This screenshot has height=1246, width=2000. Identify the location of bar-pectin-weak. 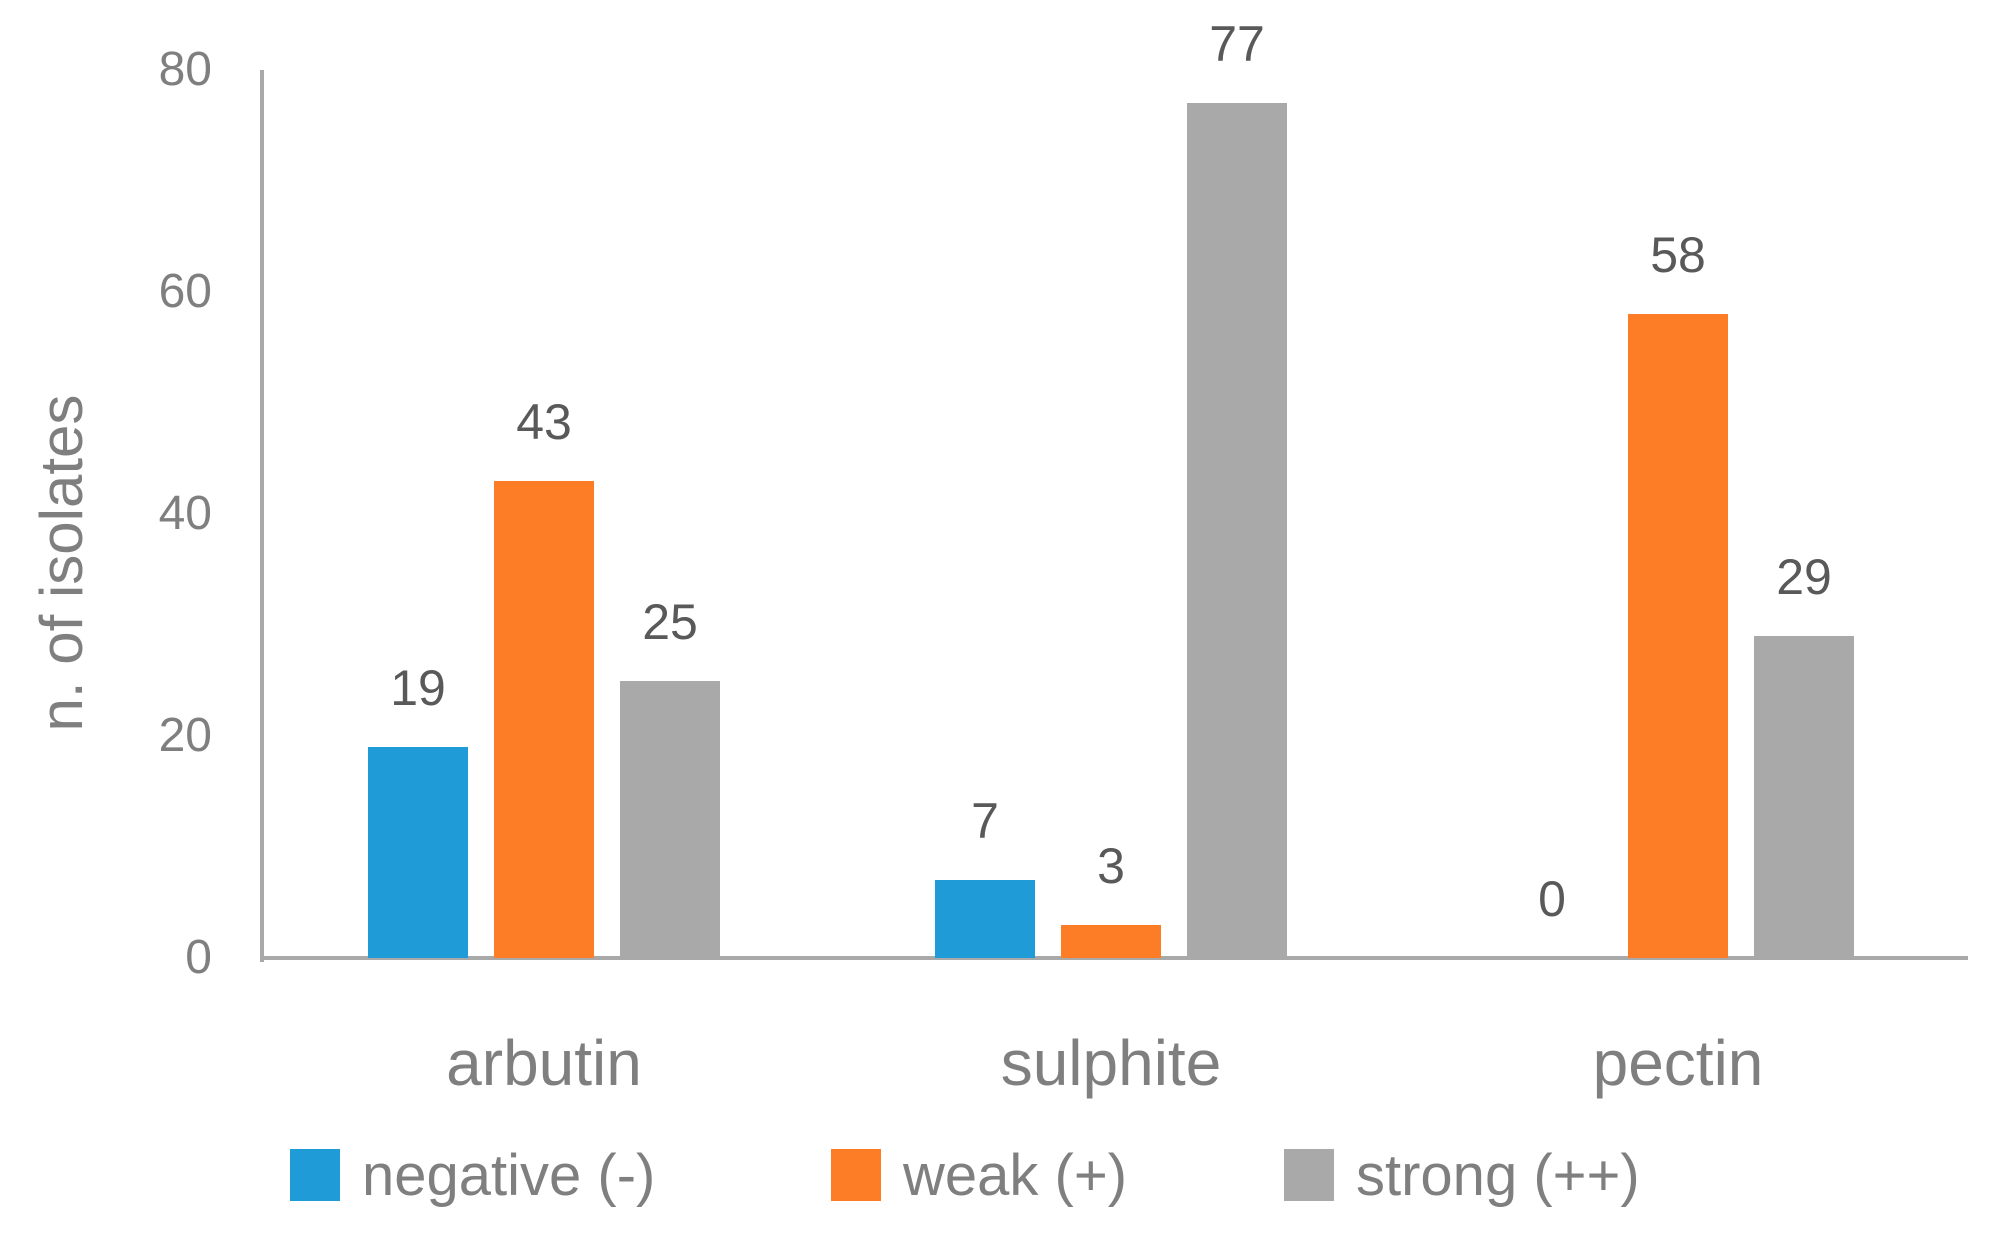
(1678, 636).